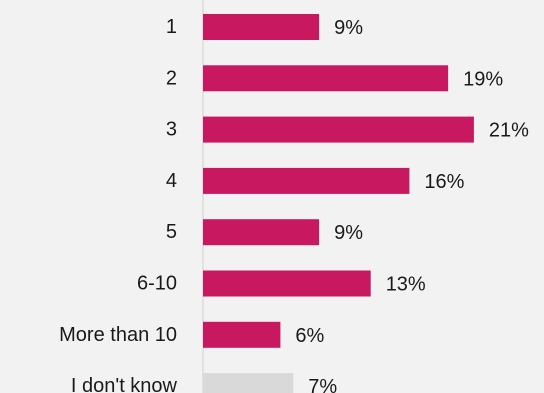 The image size is (544, 393). I want to click on category-label-5: 6-10, so click(157, 284).